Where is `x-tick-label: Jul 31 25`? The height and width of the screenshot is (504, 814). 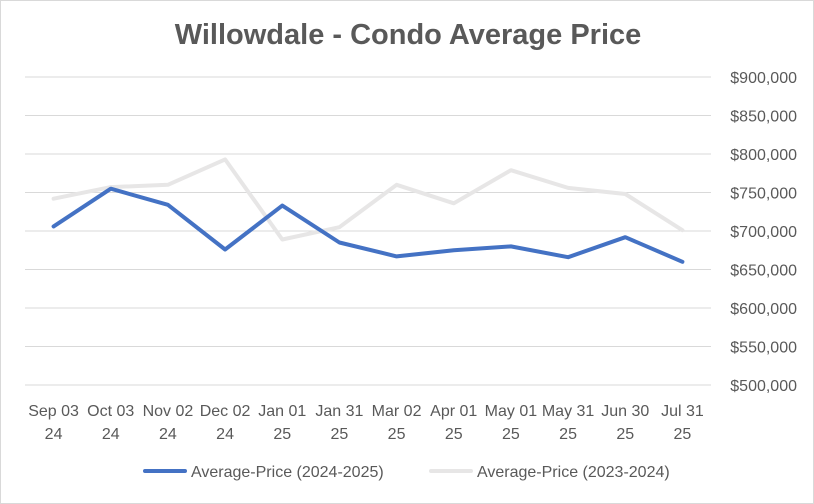
x-tick-label: Jul 31 25 is located at coordinates (682, 423).